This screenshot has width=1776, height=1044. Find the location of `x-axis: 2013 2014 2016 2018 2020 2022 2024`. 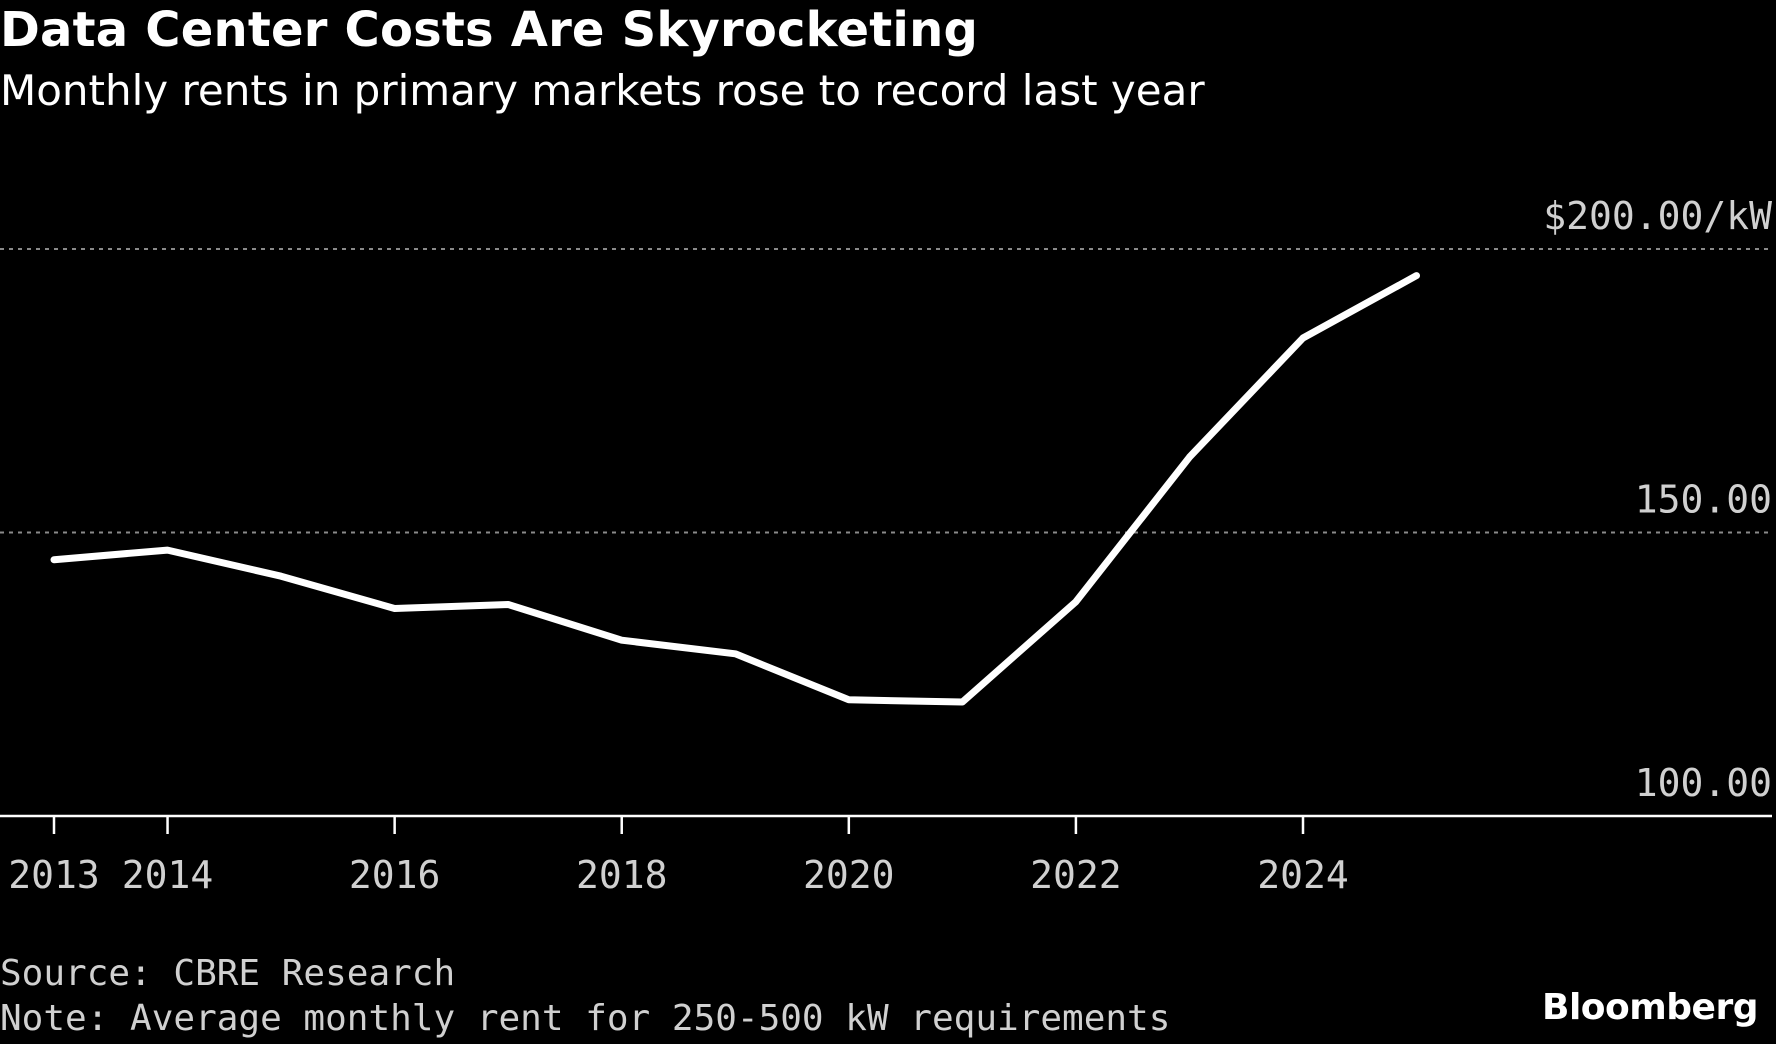

x-axis: 2013 2014 2016 2018 2020 2022 2024 is located at coordinates (886, 855).